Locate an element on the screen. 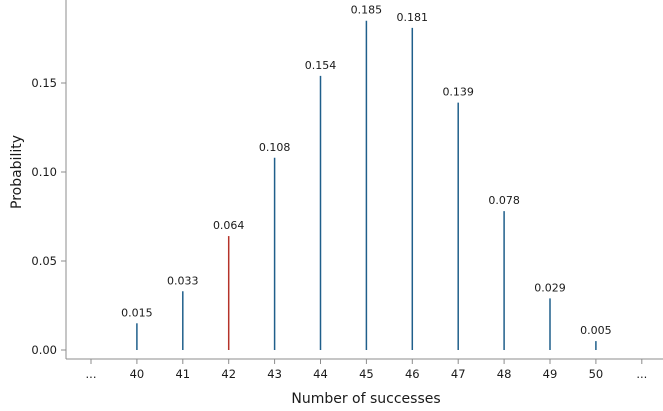  data-label-46: 0.181 is located at coordinates (413, 17).